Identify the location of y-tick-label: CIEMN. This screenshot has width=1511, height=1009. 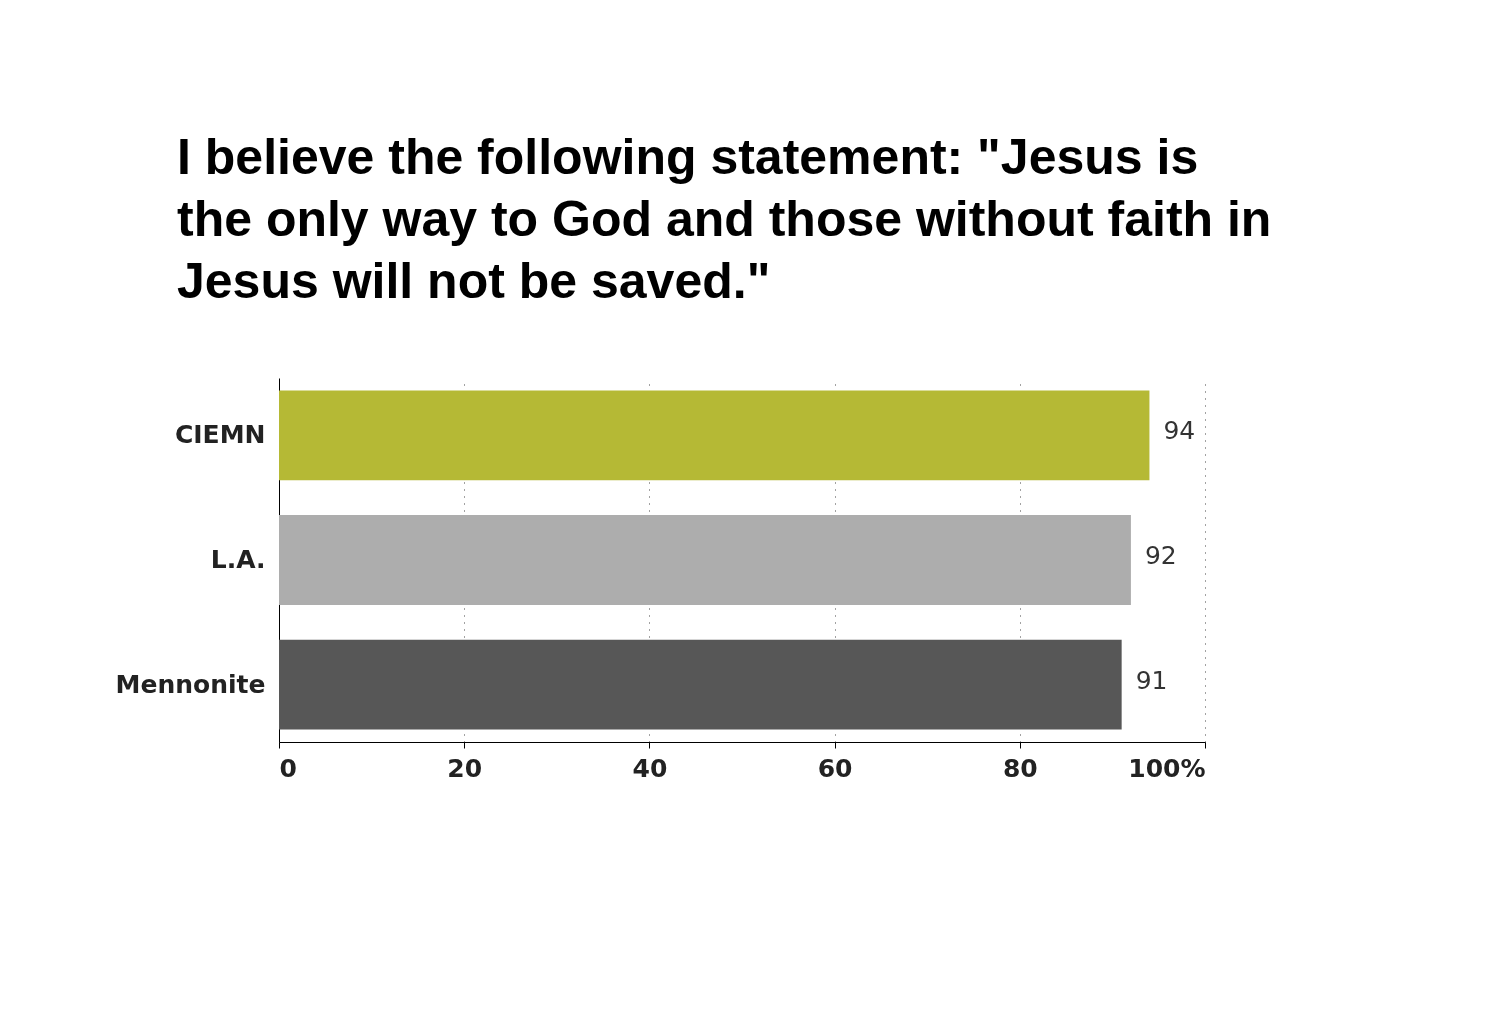
(220, 435).